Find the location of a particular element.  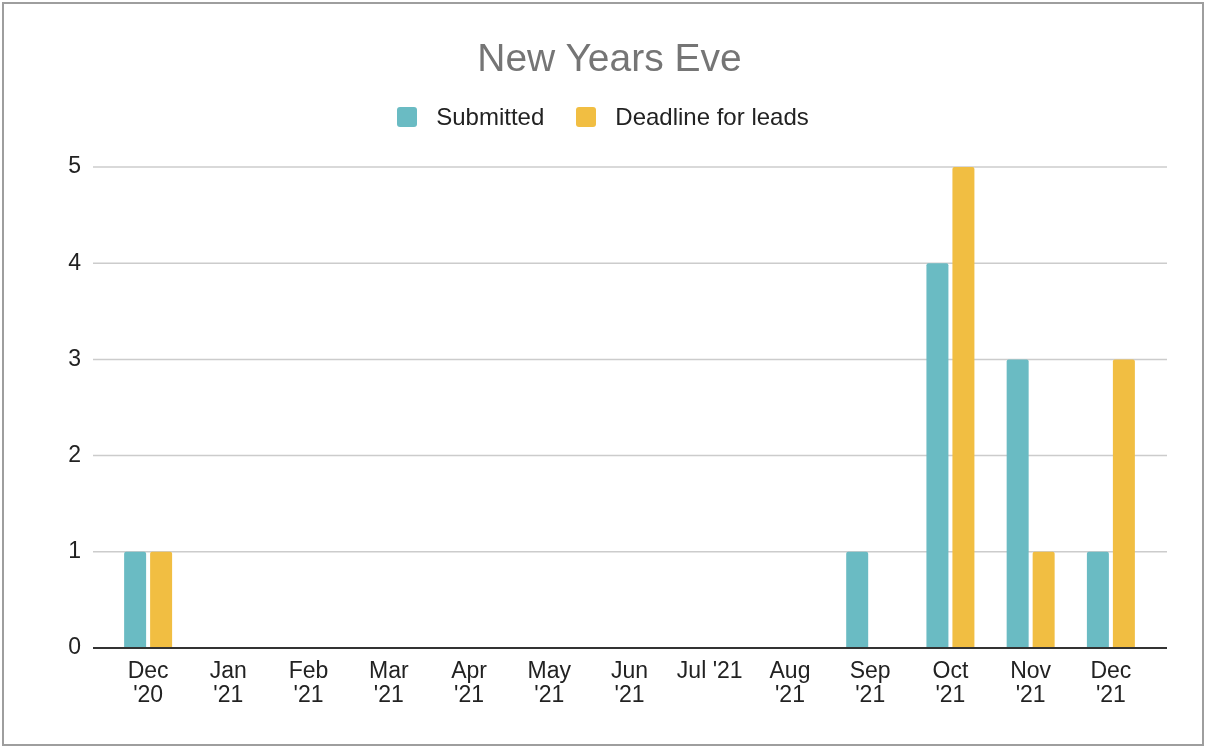

legend-label: Submitted is located at coordinates (490, 117).